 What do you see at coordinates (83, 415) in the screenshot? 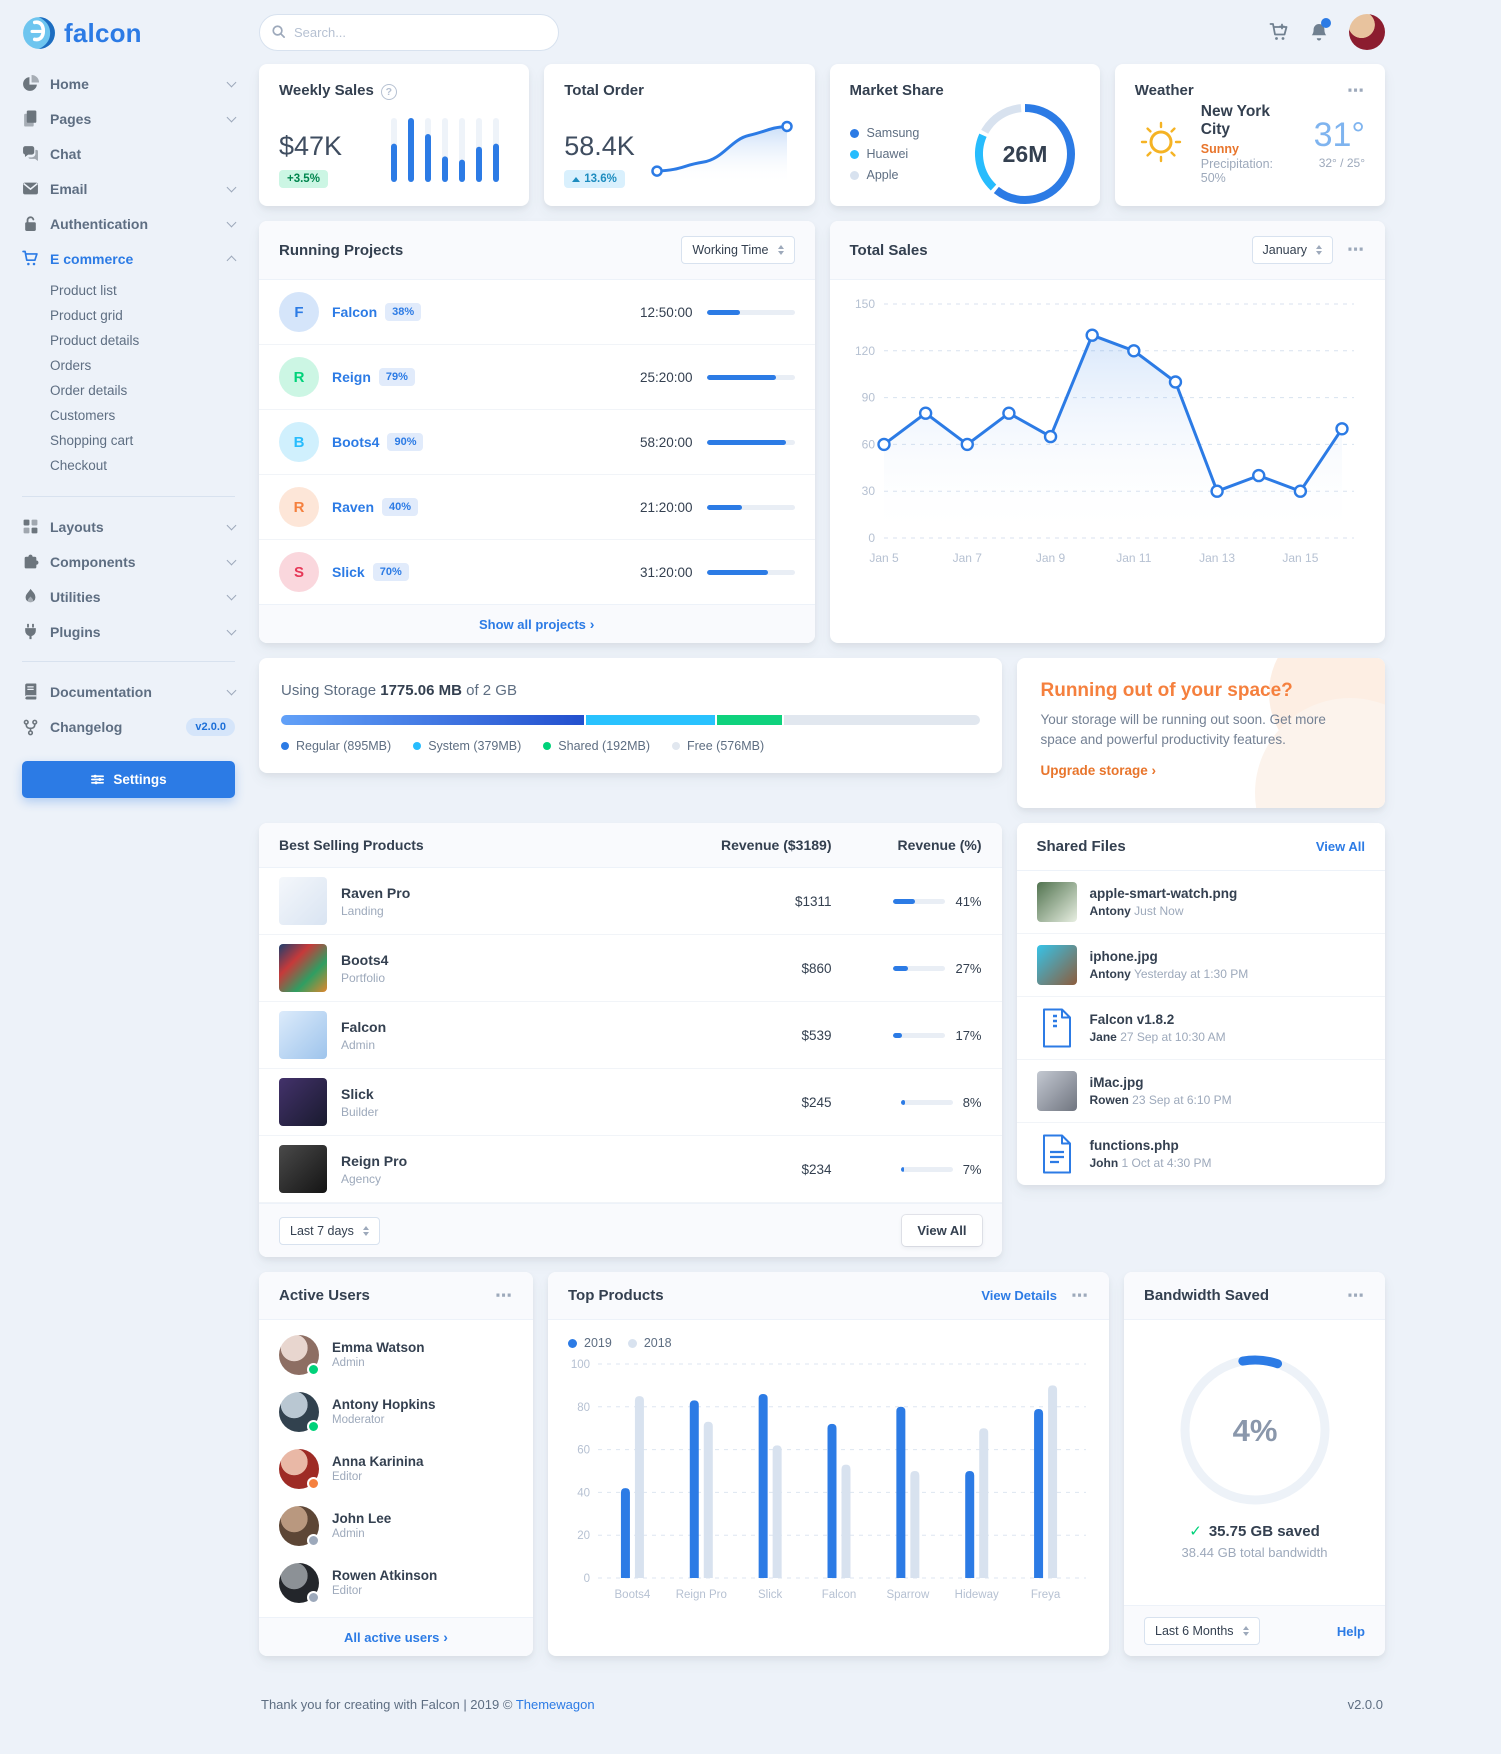
I see `sidebar-subitem-customers: Customers` at bounding box center [83, 415].